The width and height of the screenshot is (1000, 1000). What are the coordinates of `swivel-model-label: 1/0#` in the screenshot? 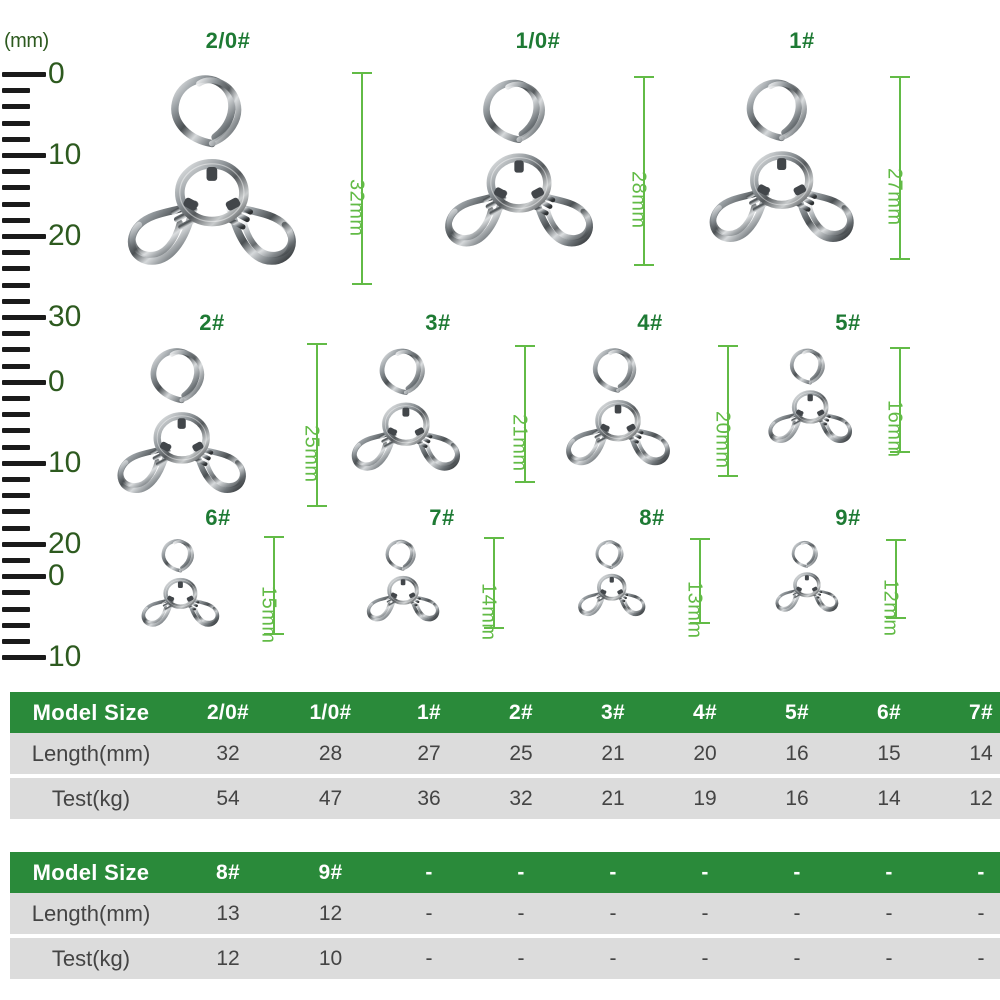 It's located at (538, 40).